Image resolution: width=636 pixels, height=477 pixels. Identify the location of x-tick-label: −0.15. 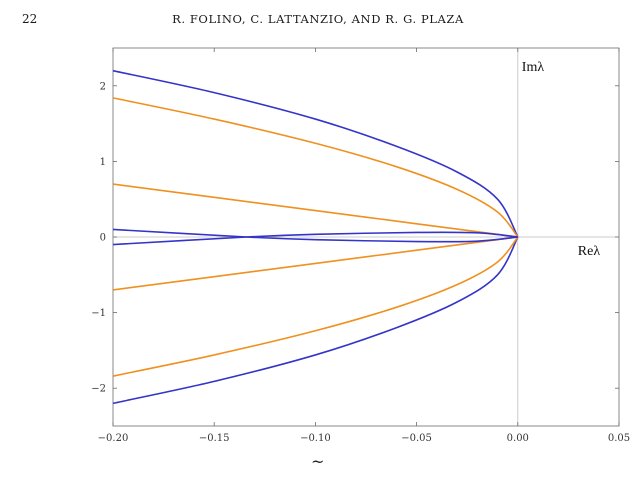
(214, 438).